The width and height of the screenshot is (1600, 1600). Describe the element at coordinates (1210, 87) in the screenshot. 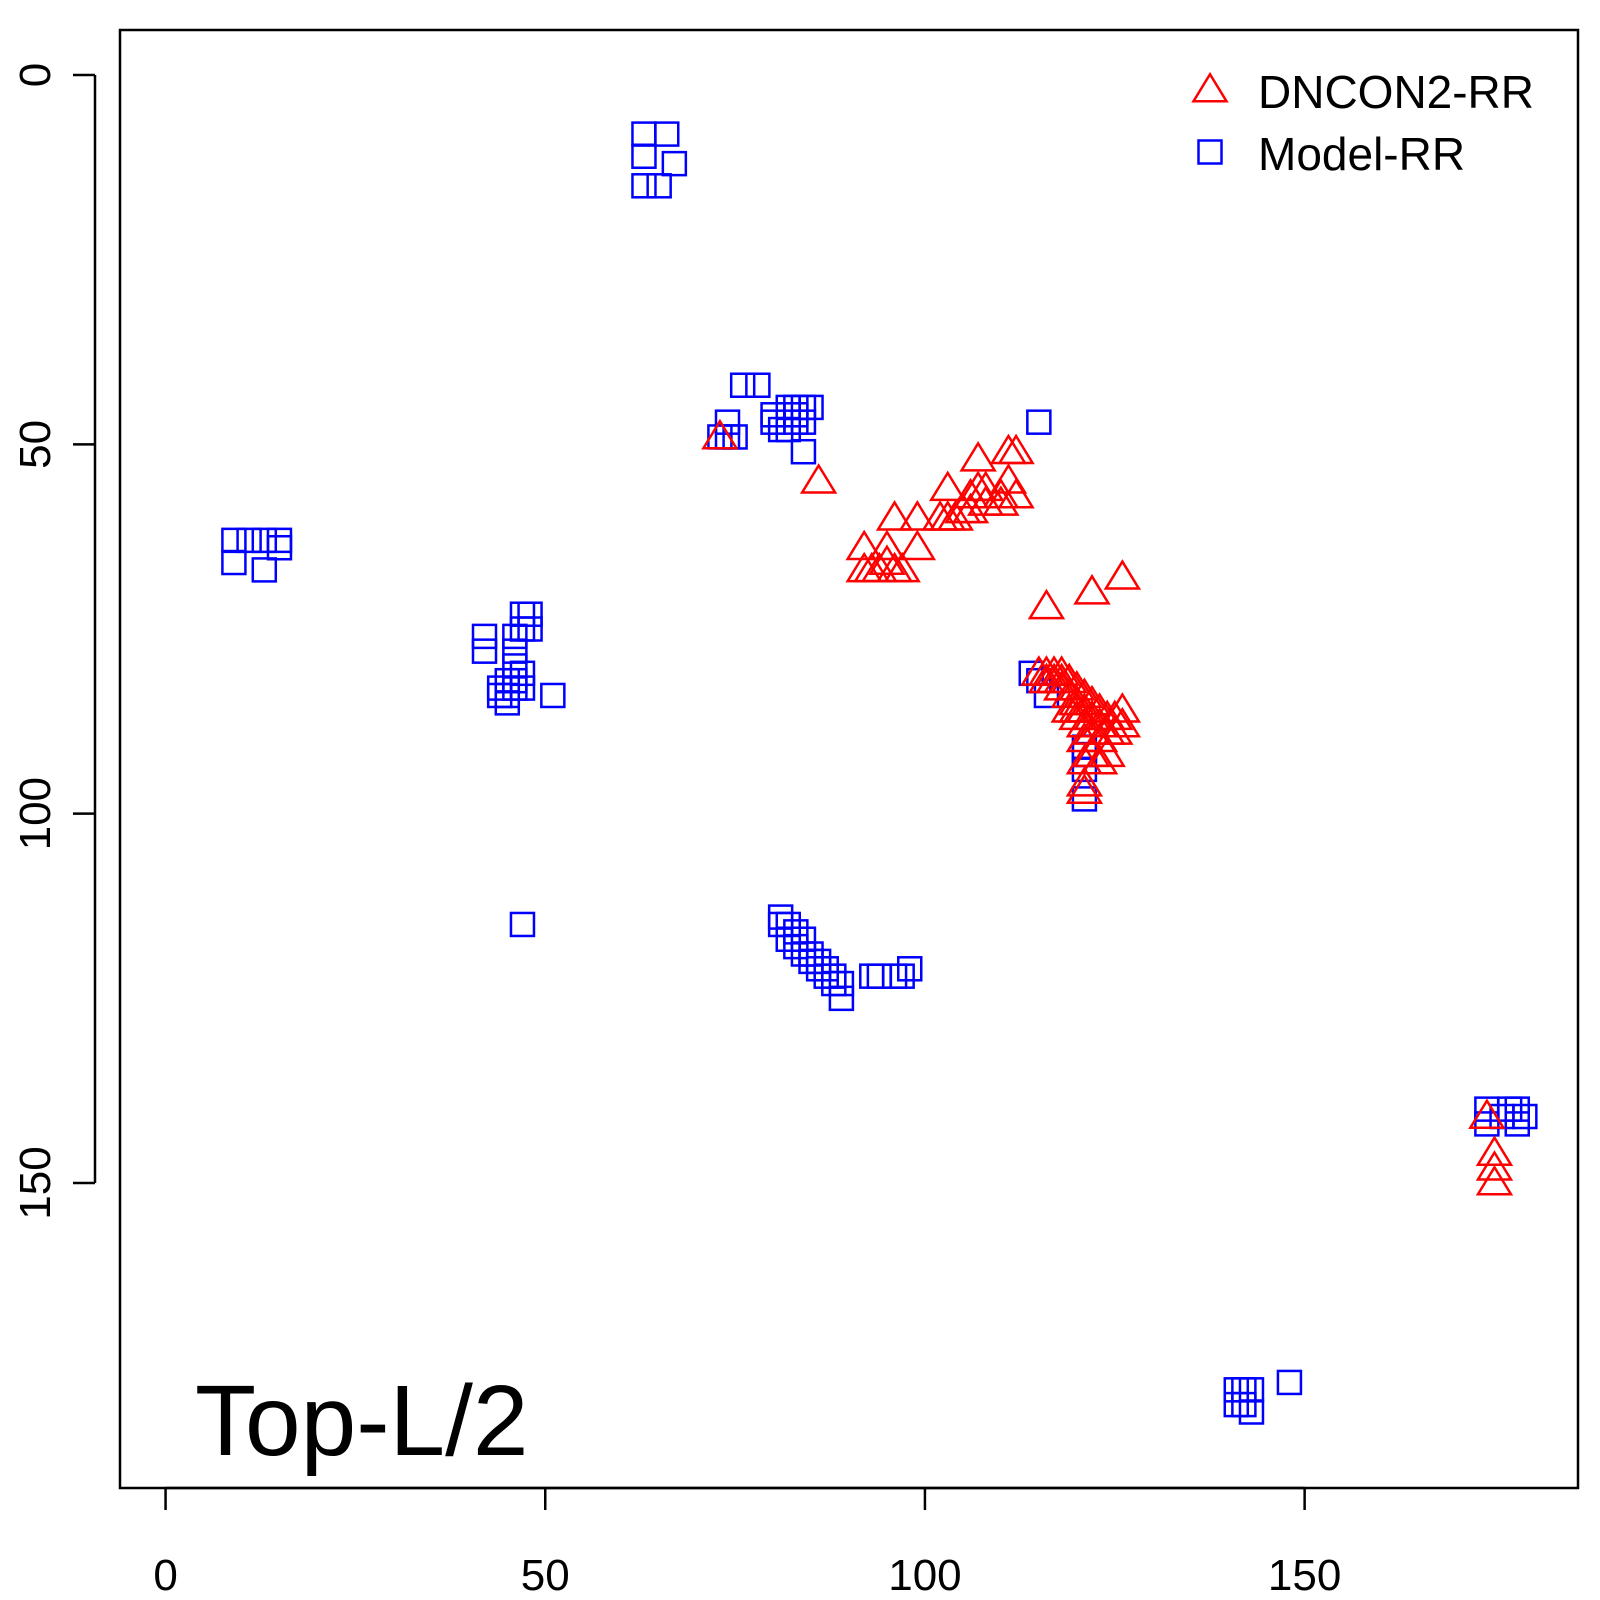

I see `legend-marker-triangle` at that location.